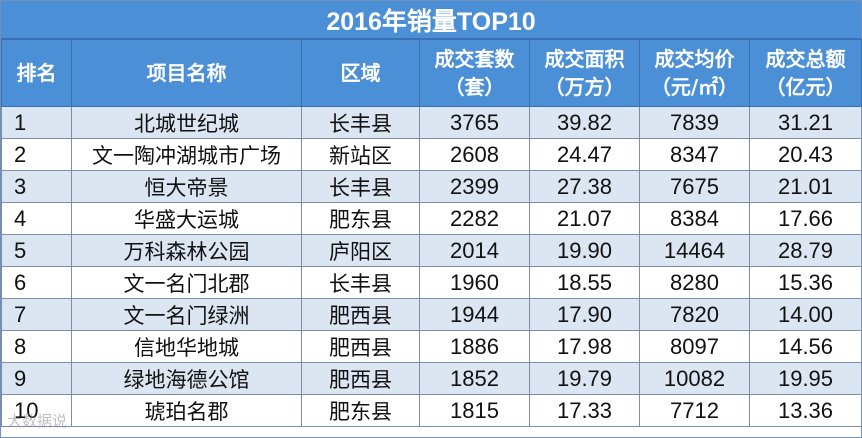 This screenshot has height=438, width=862. What do you see at coordinates (584, 282) in the screenshot?
I see `cell-area-sold: 18.55` at bounding box center [584, 282].